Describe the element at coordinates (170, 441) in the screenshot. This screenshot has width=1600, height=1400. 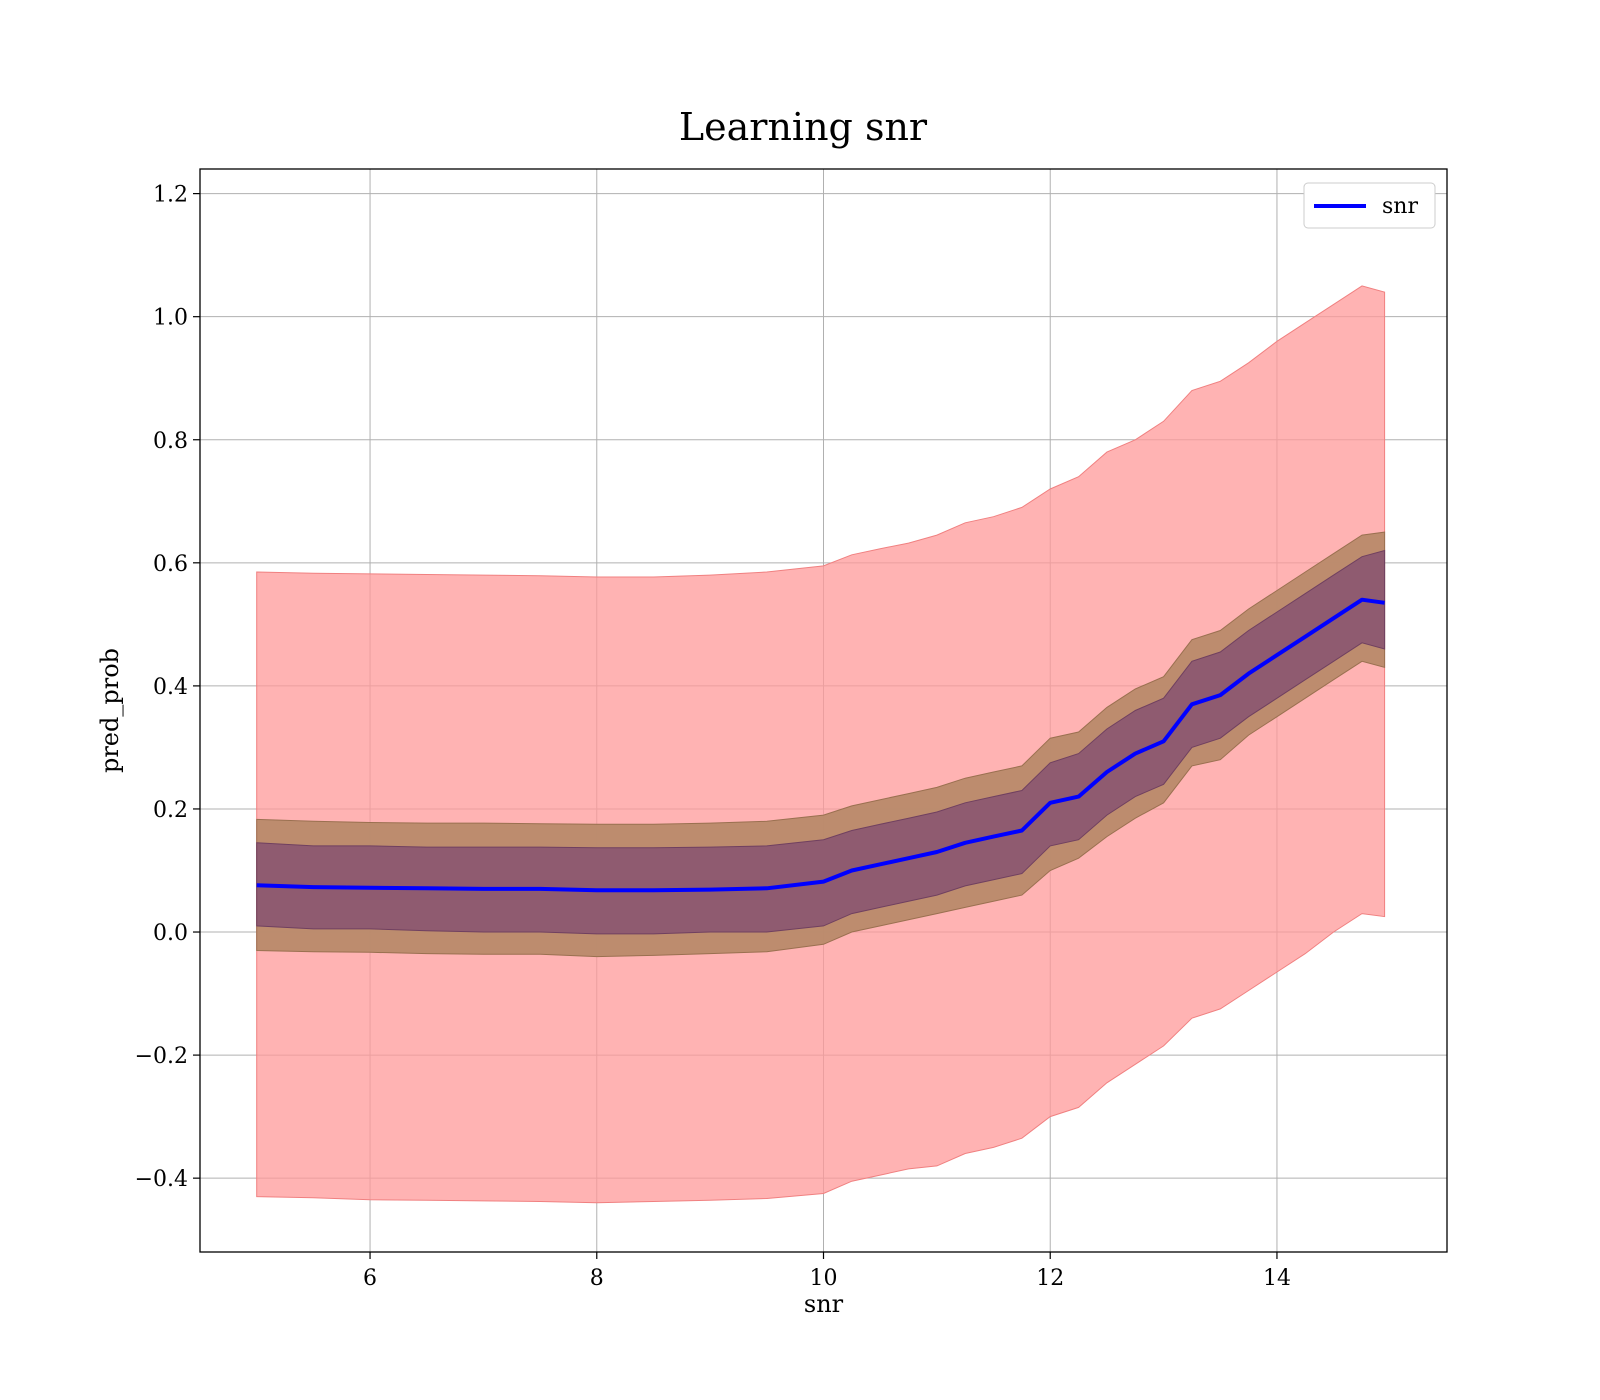
I see `y-tick-label: 0.8` at that location.